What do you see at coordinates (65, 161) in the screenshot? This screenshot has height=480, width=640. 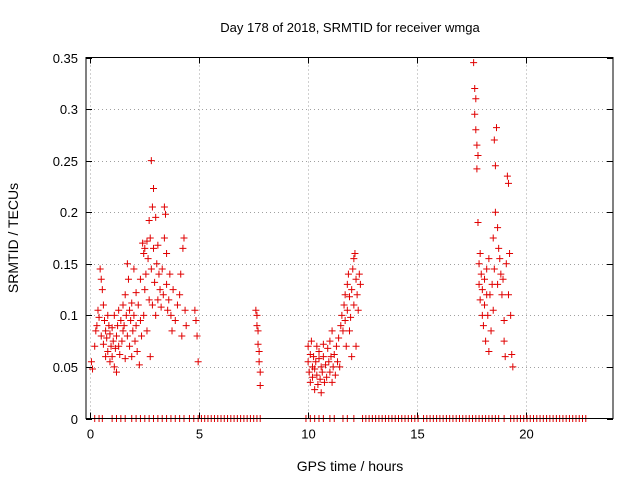 I see `y-tick-label: 0.25` at bounding box center [65, 161].